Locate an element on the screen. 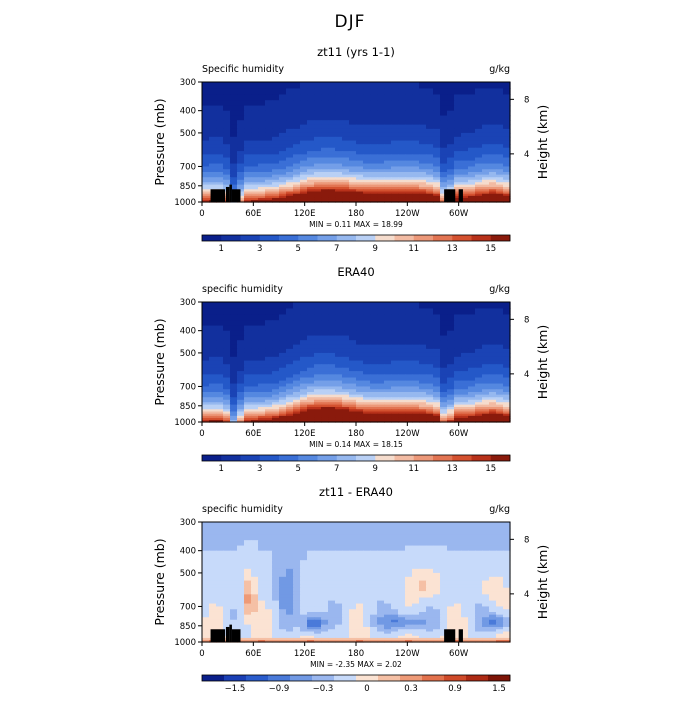 This screenshot has height=704, width=700. y-tick-label: 1000 is located at coordinates (185, 423).